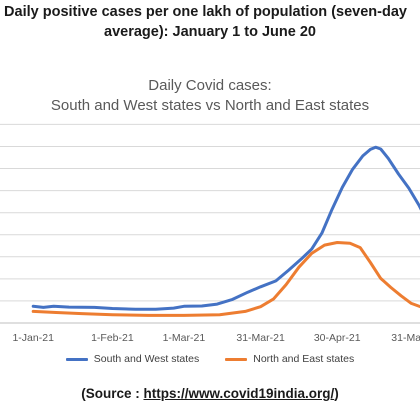 Image resolution: width=420 pixels, height=420 pixels. Describe the element at coordinates (112, 338) in the screenshot. I see `x-tick-label: 1-Feb-21` at that location.